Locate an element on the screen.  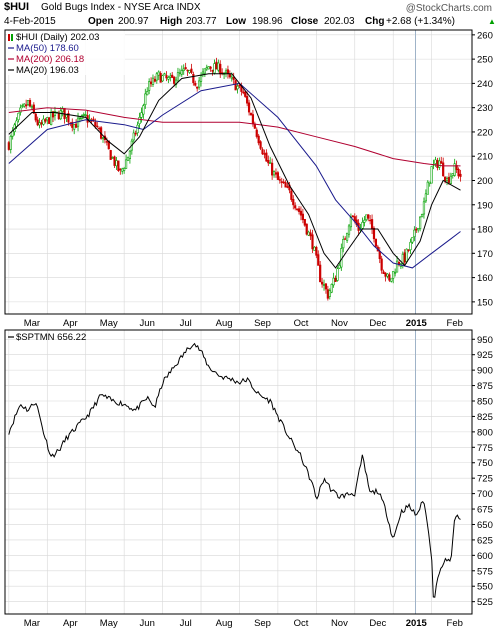
low-value: 198.96 is located at coordinates (267, 21).